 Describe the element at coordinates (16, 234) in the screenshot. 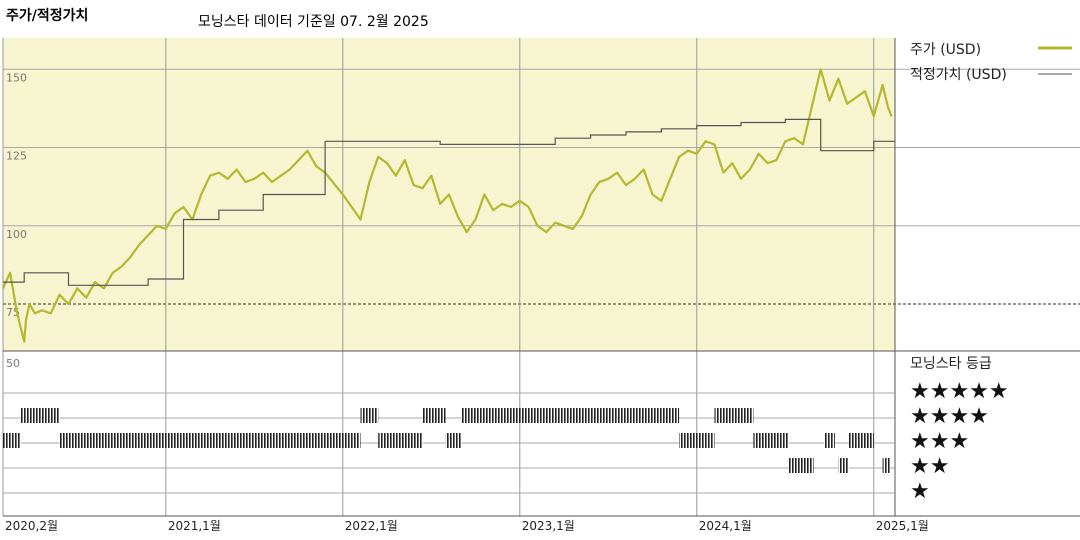

I see `y-tick-label: 100` at that location.